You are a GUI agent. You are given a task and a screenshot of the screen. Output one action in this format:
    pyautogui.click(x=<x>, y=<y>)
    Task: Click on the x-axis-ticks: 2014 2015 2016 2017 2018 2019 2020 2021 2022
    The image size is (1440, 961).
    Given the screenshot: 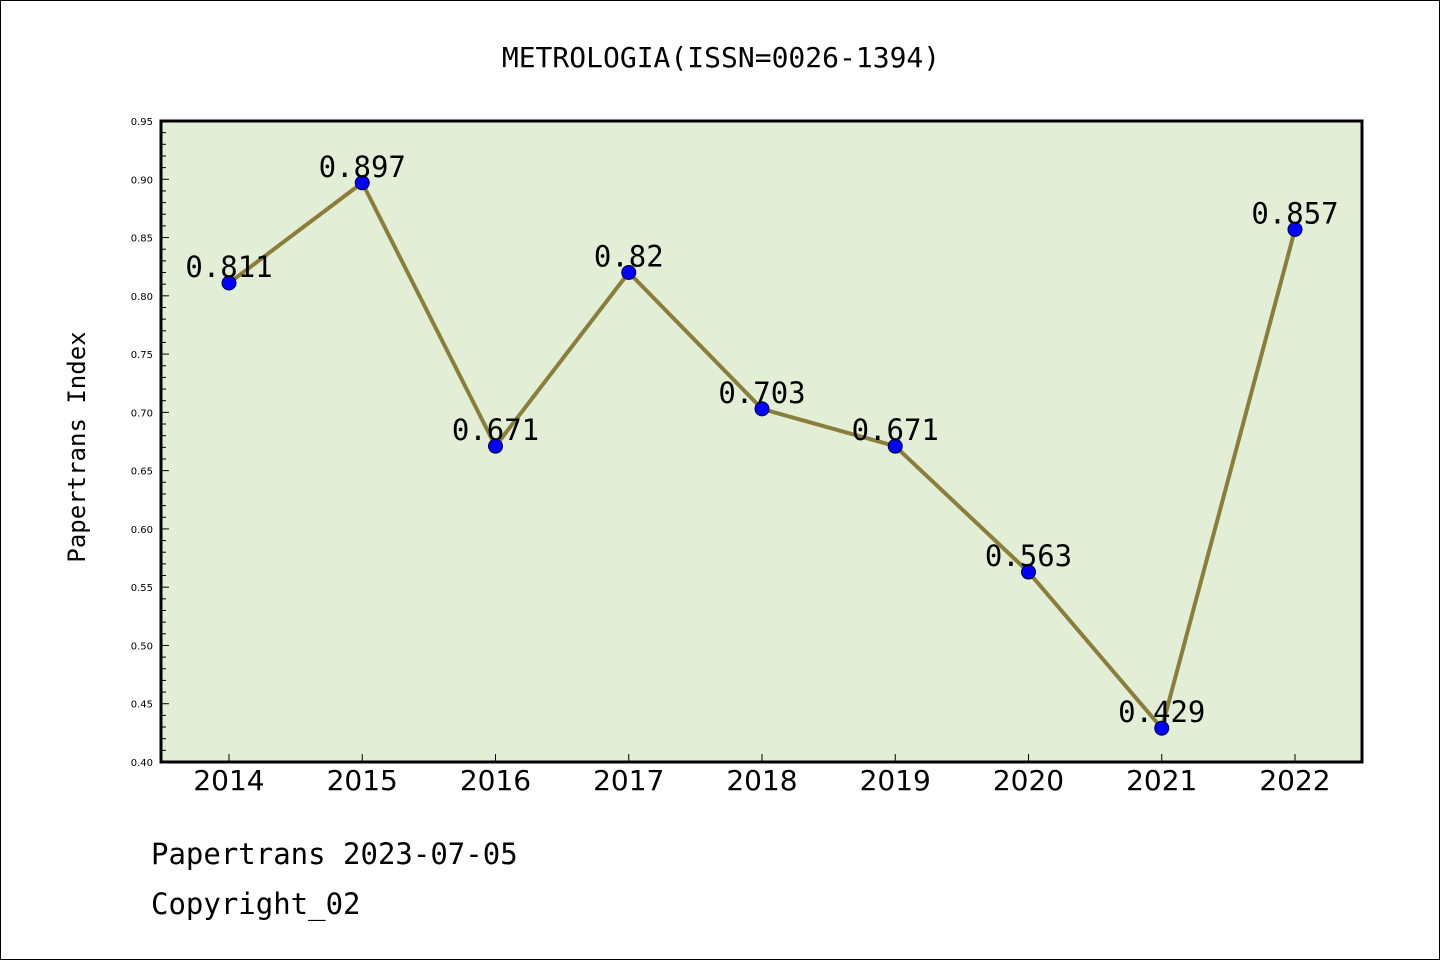 What is the action you would take?
    pyautogui.click(x=762, y=775)
    